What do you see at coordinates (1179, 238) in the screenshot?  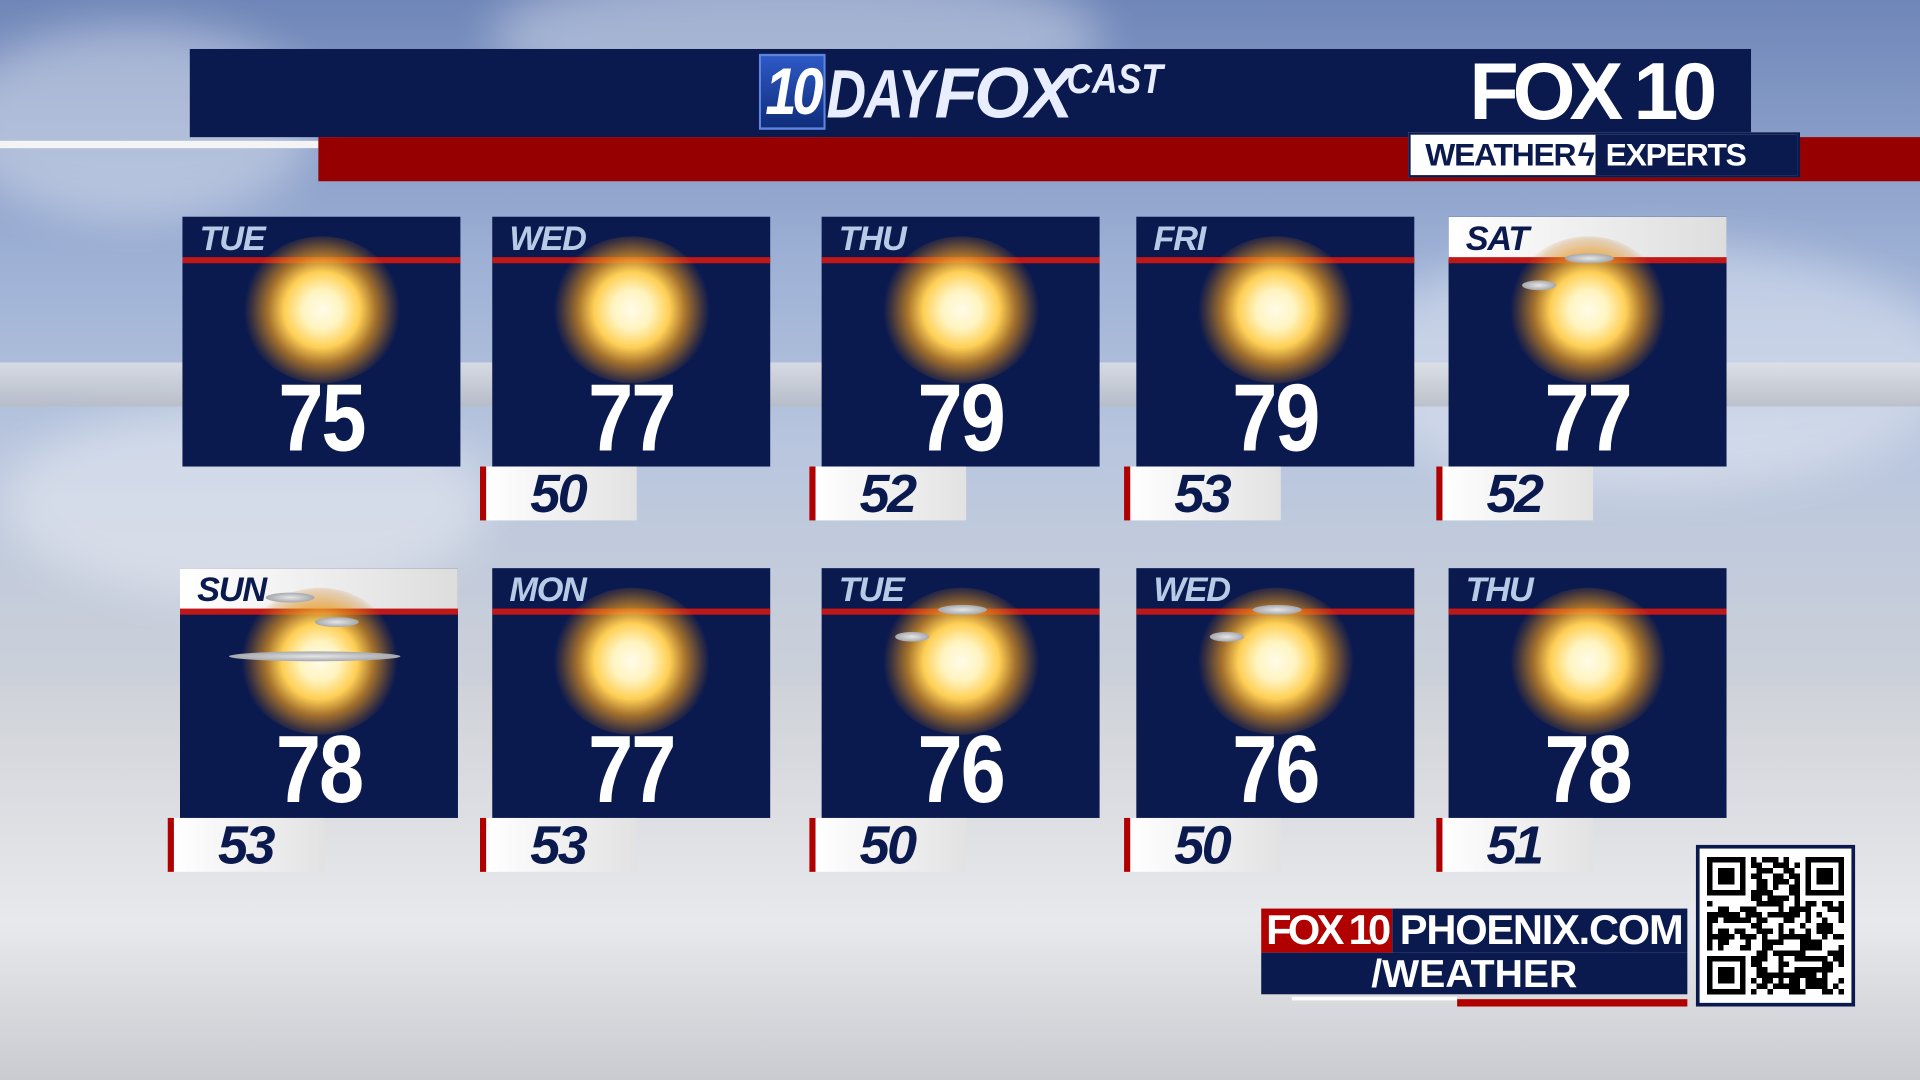 I see `day-label: FRI` at bounding box center [1179, 238].